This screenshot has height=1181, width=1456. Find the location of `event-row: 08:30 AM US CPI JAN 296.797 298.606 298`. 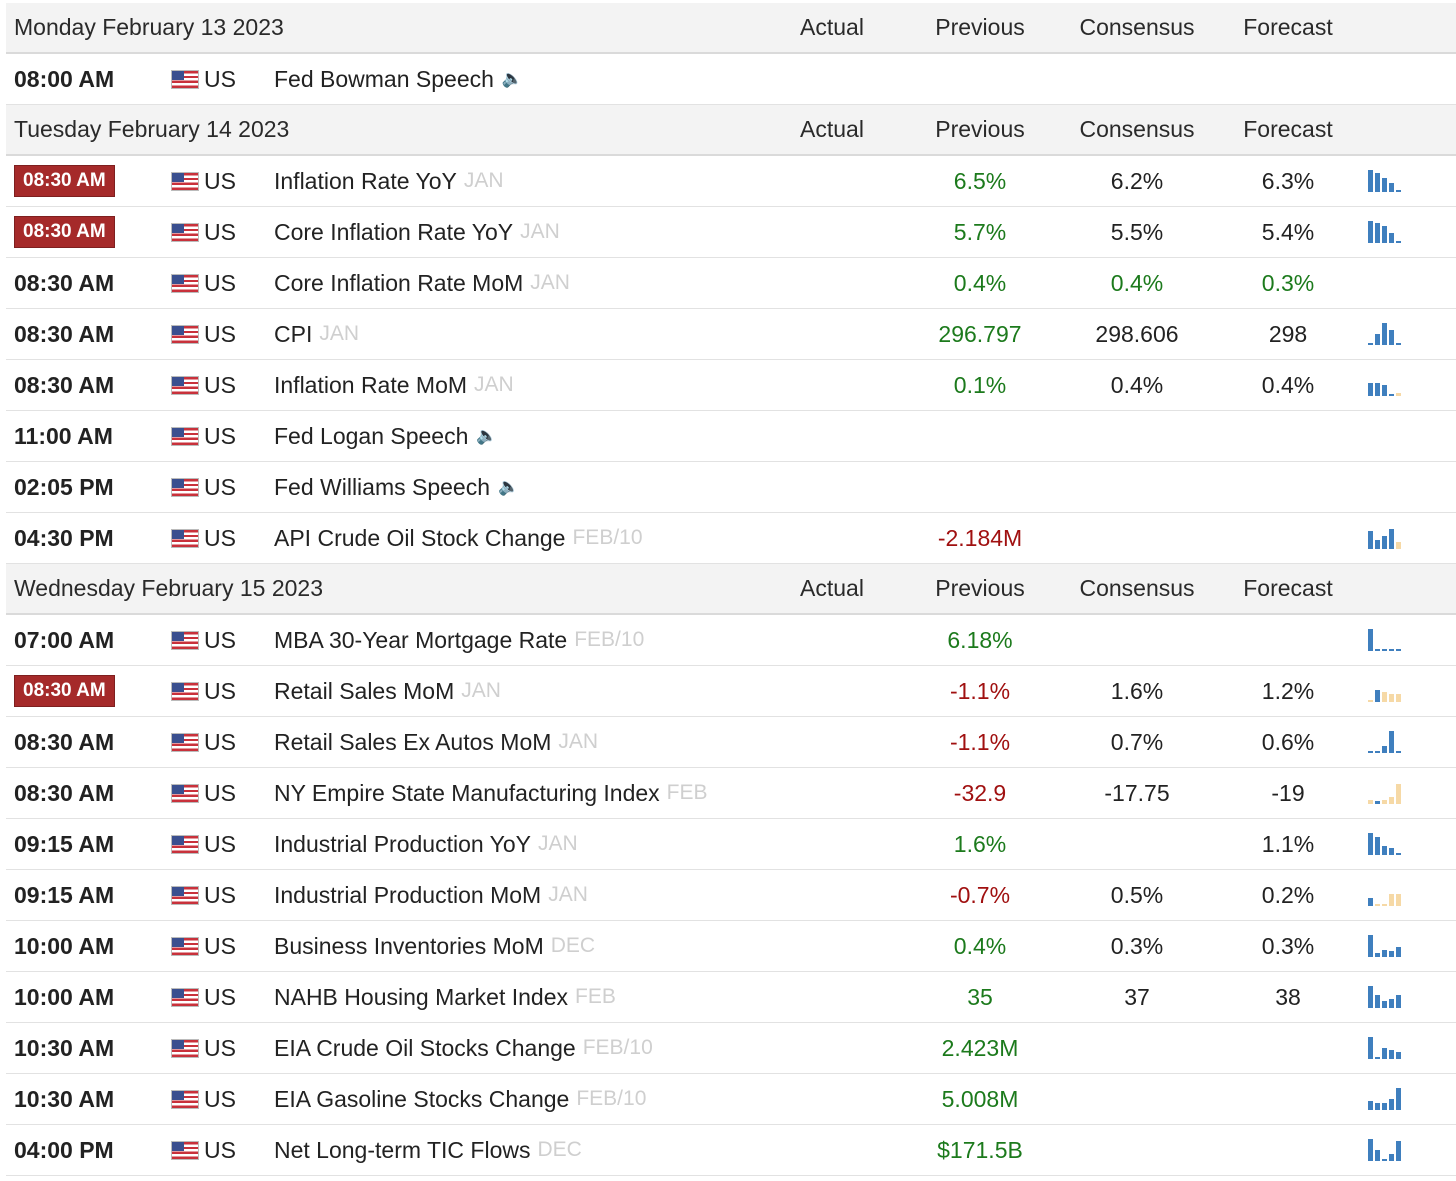

event-row: 08:30 AM US CPI JAN 296.797 298.606 298 is located at coordinates (731, 334).